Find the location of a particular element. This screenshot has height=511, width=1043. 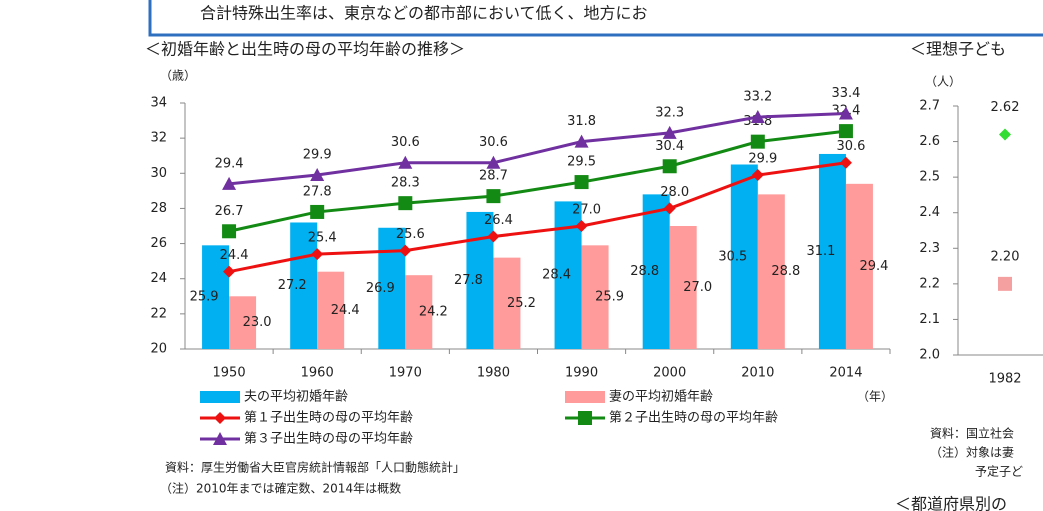

value-label: 26.7 is located at coordinates (229, 211).